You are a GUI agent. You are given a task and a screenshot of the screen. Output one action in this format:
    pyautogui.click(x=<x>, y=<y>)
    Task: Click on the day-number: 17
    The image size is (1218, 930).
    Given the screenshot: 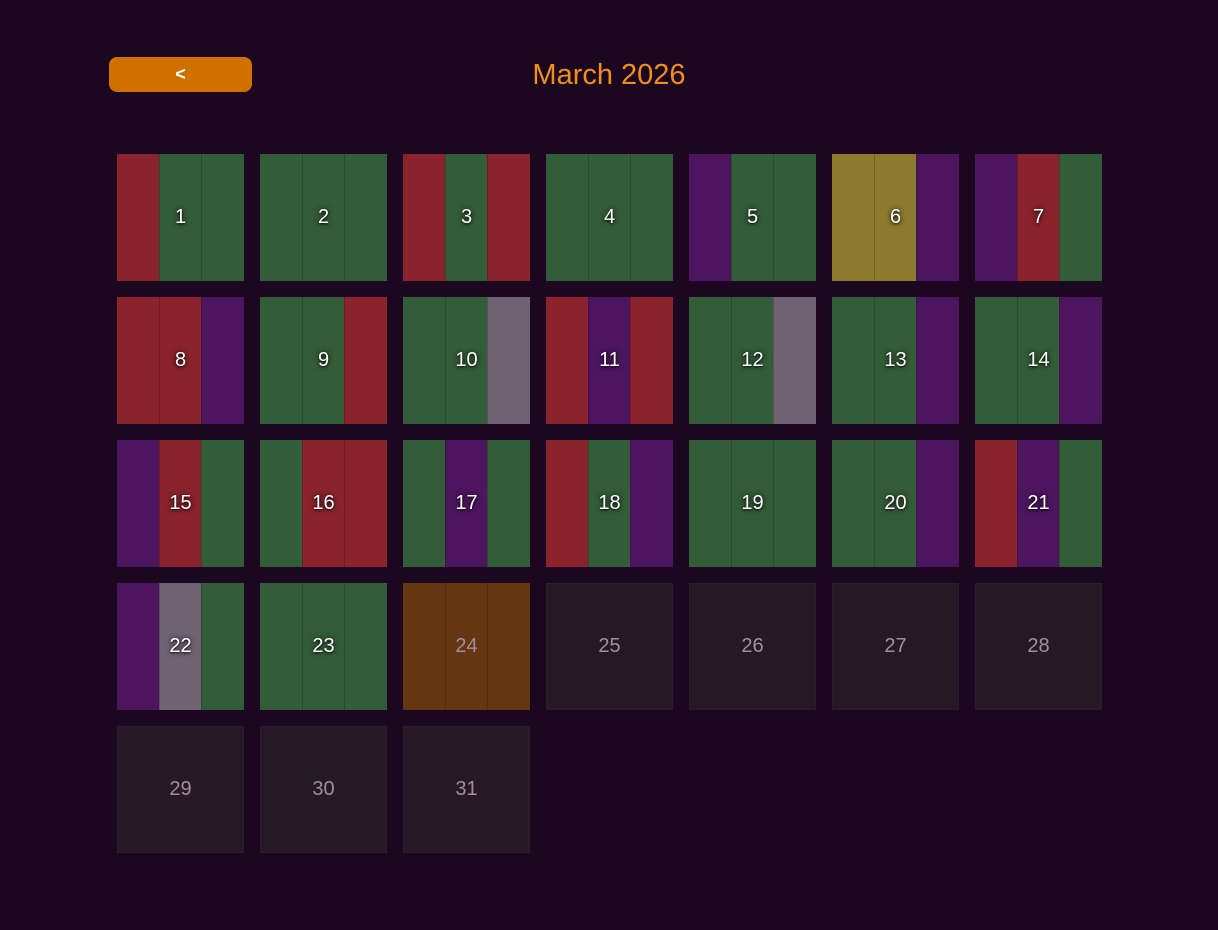 What is the action you would take?
    pyautogui.click(x=466, y=503)
    